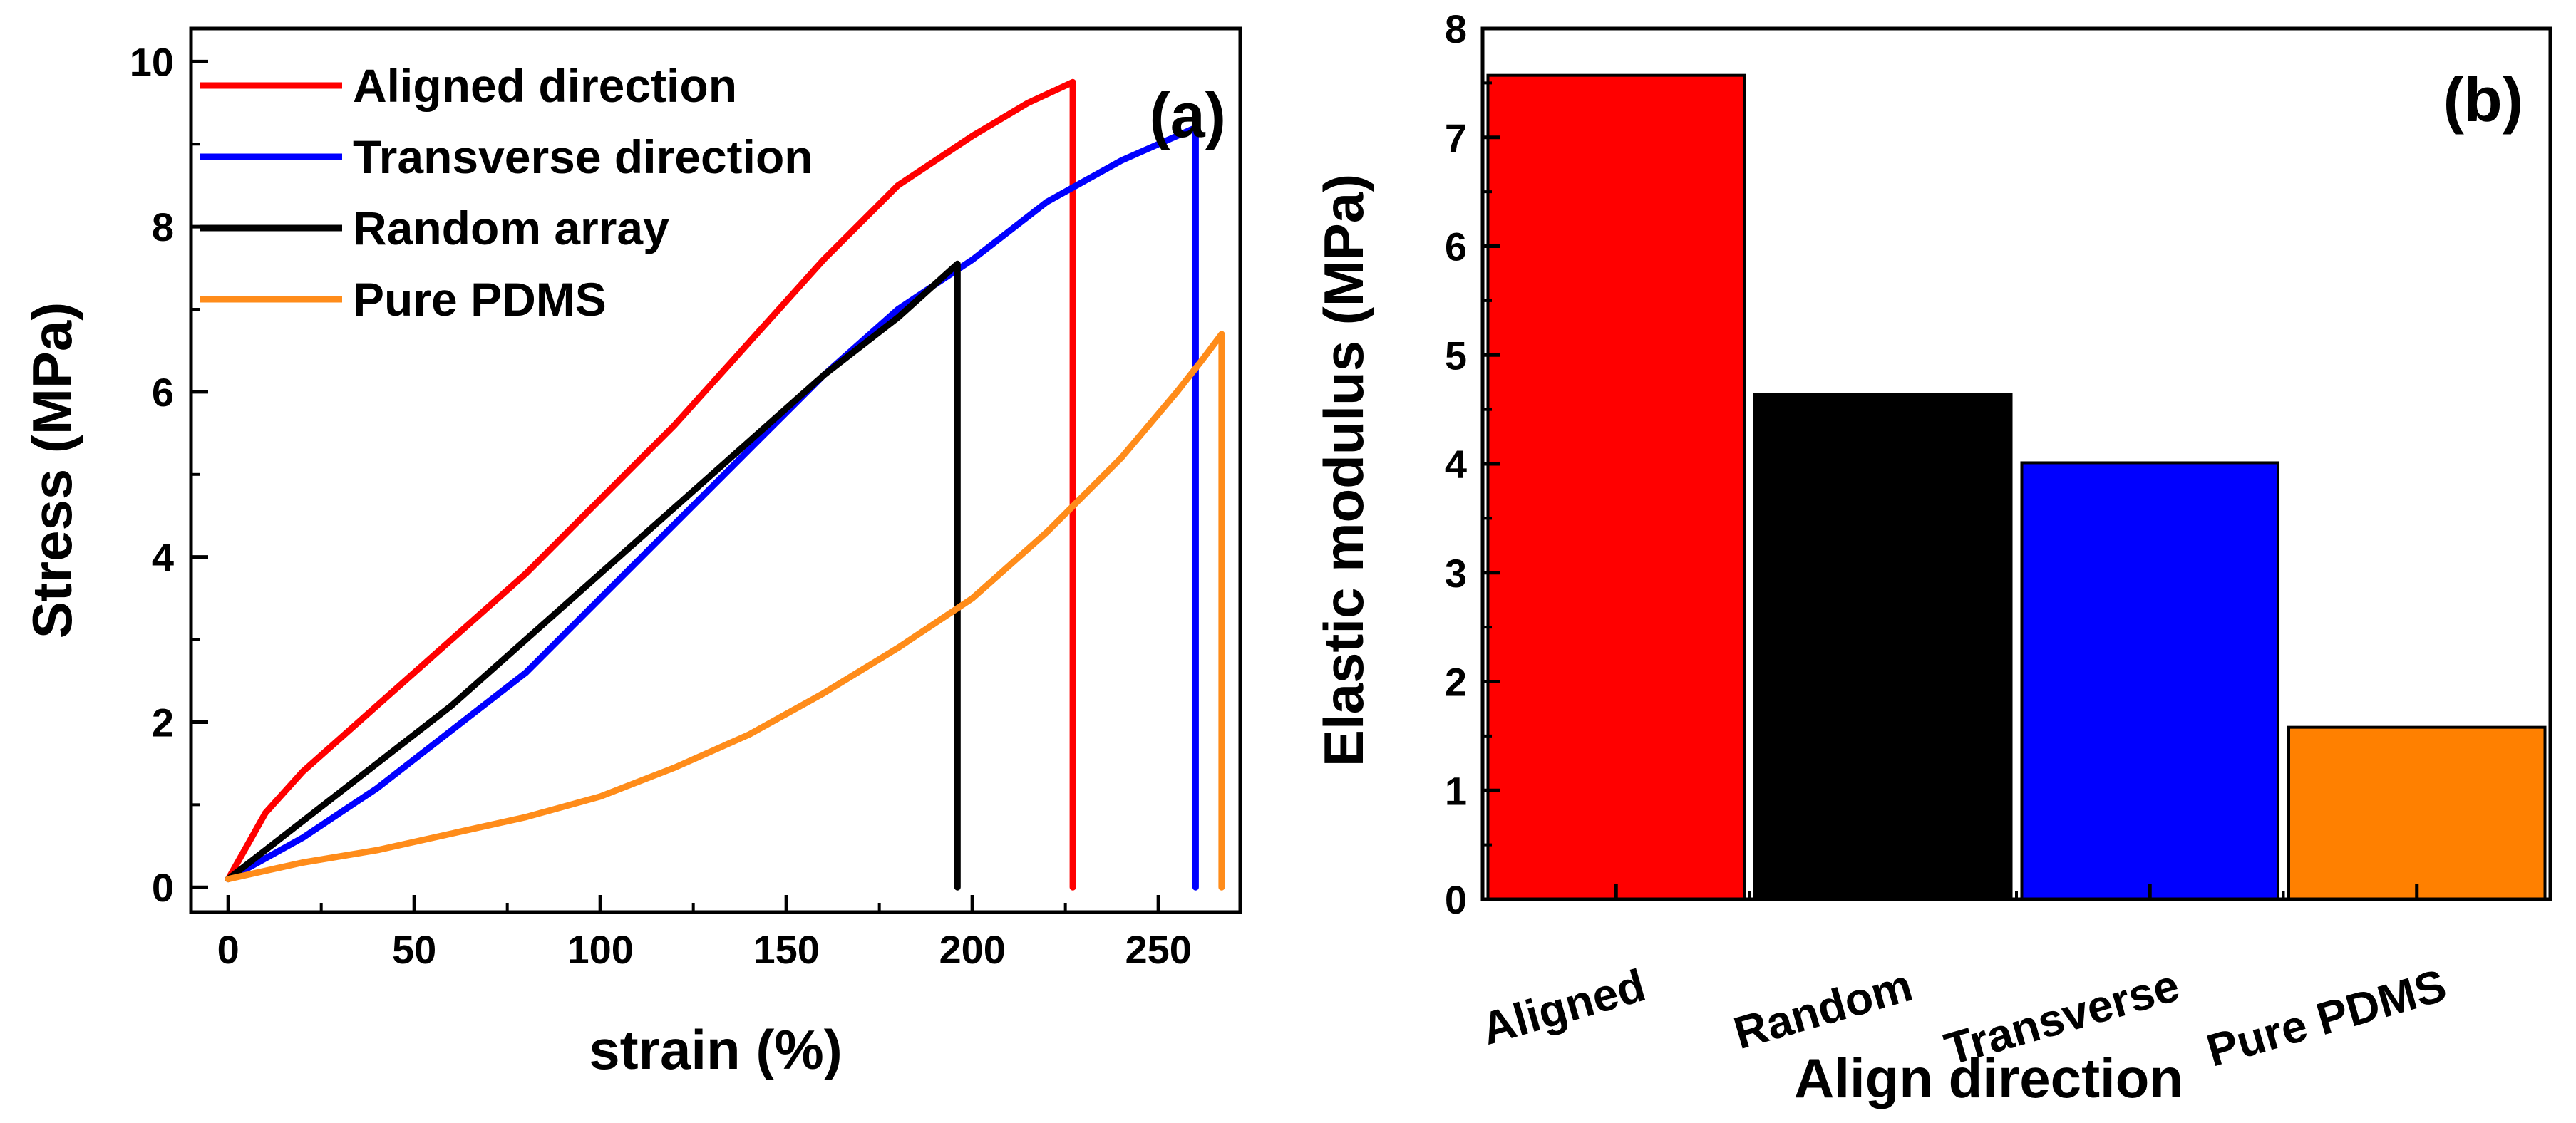 This screenshot has width=2576, height=1123. Describe the element at coordinates (1456, 28) in the screenshot. I see `y-tick-label-b: 8` at that location.